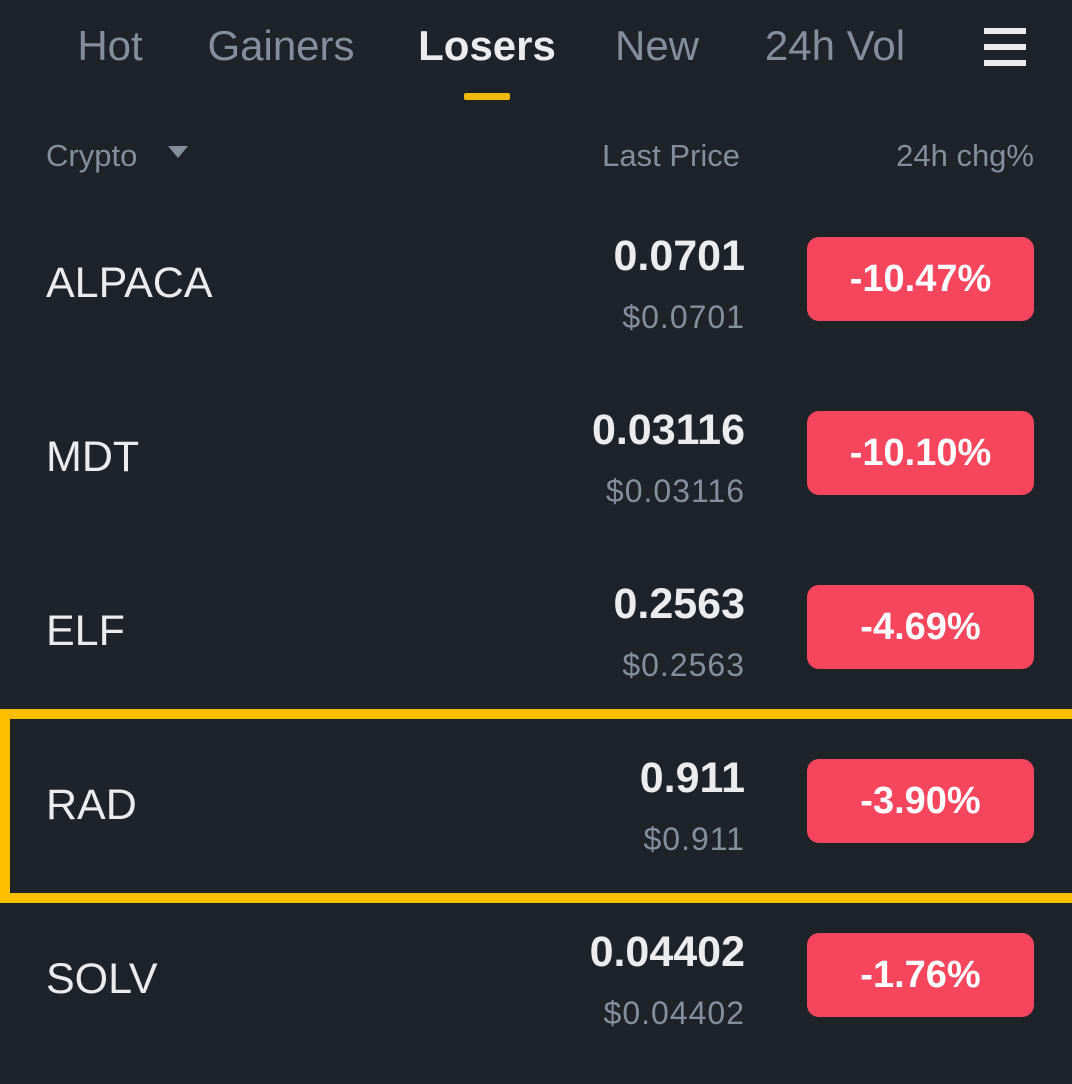 The width and height of the screenshot is (1072, 1084). What do you see at coordinates (1005, 48) in the screenshot?
I see `menu-icon` at bounding box center [1005, 48].